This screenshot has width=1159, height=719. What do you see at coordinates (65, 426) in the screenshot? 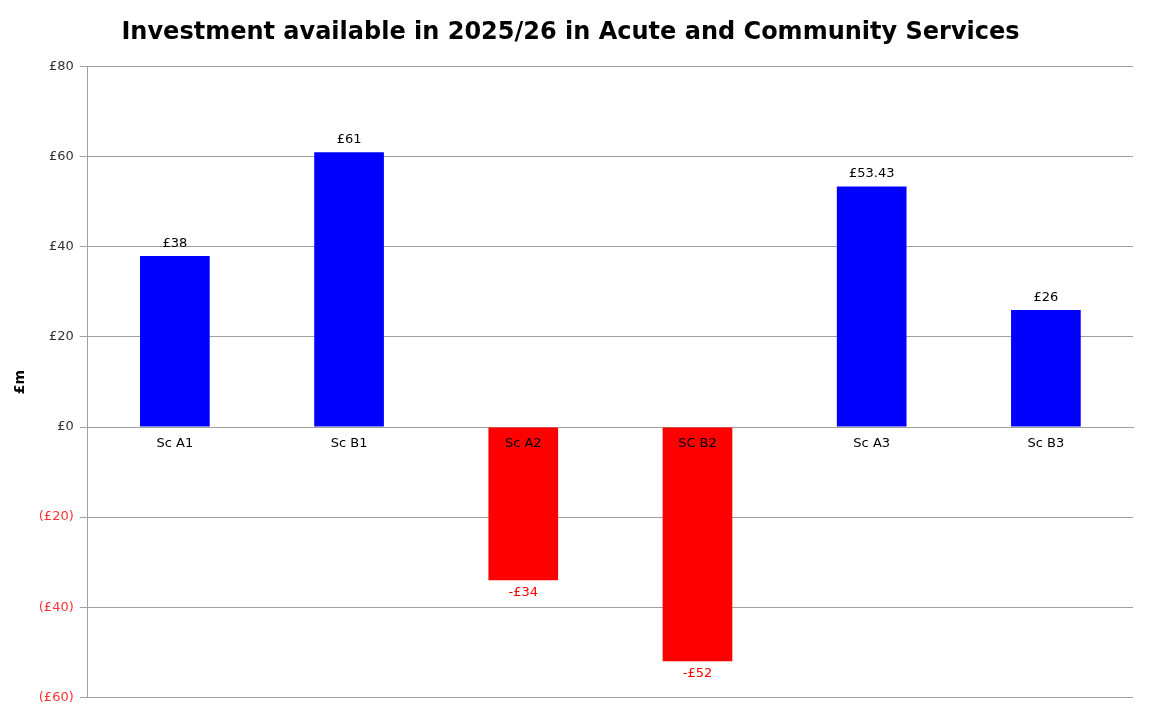
I see `y-tick-label: £0` at bounding box center [65, 426].